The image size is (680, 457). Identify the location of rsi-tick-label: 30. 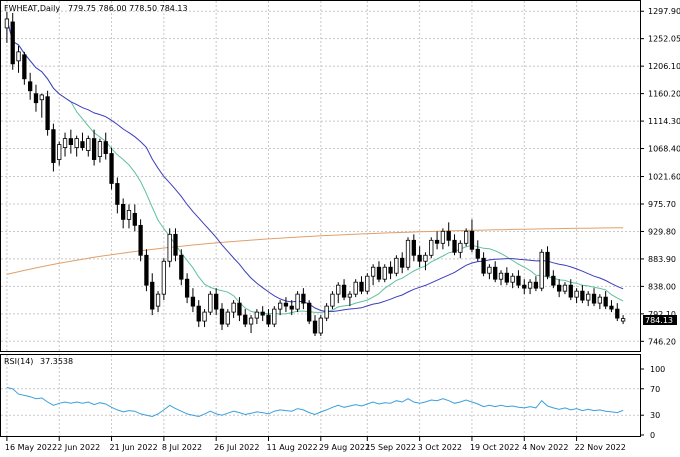
(655, 415).